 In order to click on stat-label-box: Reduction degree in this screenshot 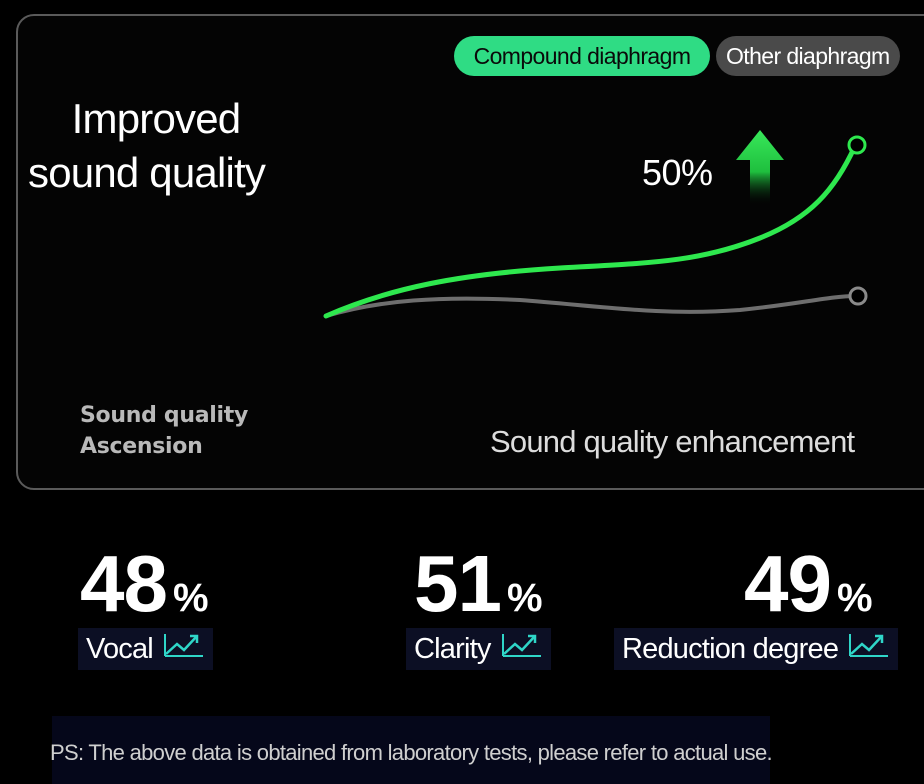, I will do `click(756, 649)`.